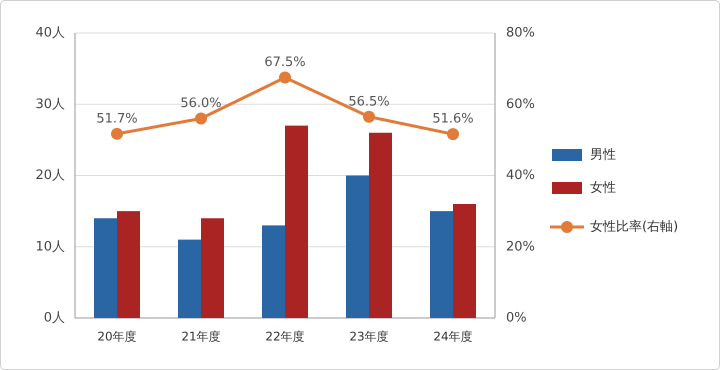 The image size is (720, 370). What do you see at coordinates (520, 33) in the screenshot?
I see `y2-tick-label: 80%` at bounding box center [520, 33].